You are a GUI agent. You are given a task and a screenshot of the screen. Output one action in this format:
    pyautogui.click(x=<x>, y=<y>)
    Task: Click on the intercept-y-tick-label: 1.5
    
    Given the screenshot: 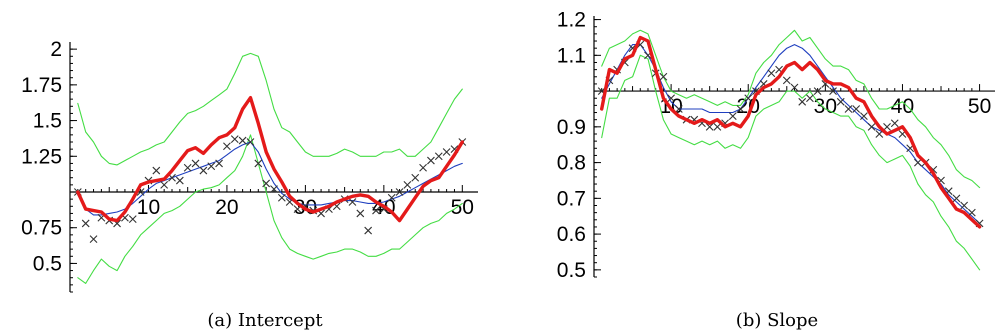 What is the action you would take?
    pyautogui.click(x=47, y=121)
    